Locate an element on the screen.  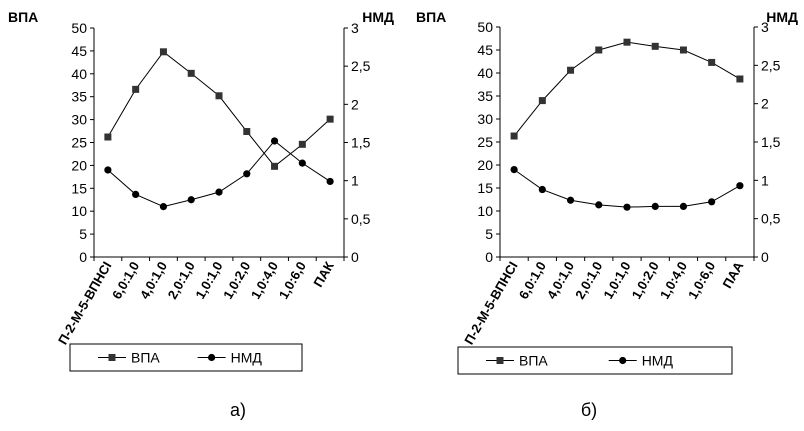
x-tick-label: ПАК is located at coordinates (323, 274).